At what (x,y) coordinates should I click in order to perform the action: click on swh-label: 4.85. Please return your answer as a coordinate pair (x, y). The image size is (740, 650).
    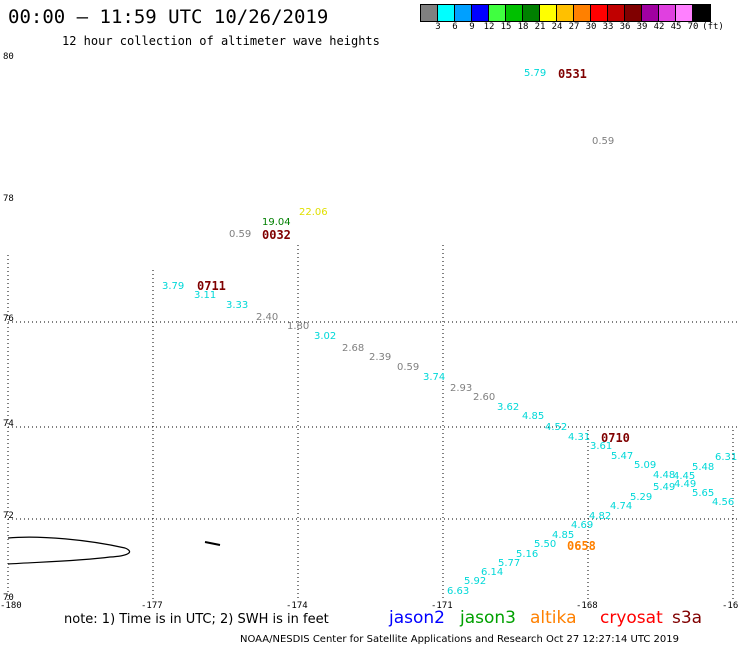
    Looking at the image, I should click on (533, 416).